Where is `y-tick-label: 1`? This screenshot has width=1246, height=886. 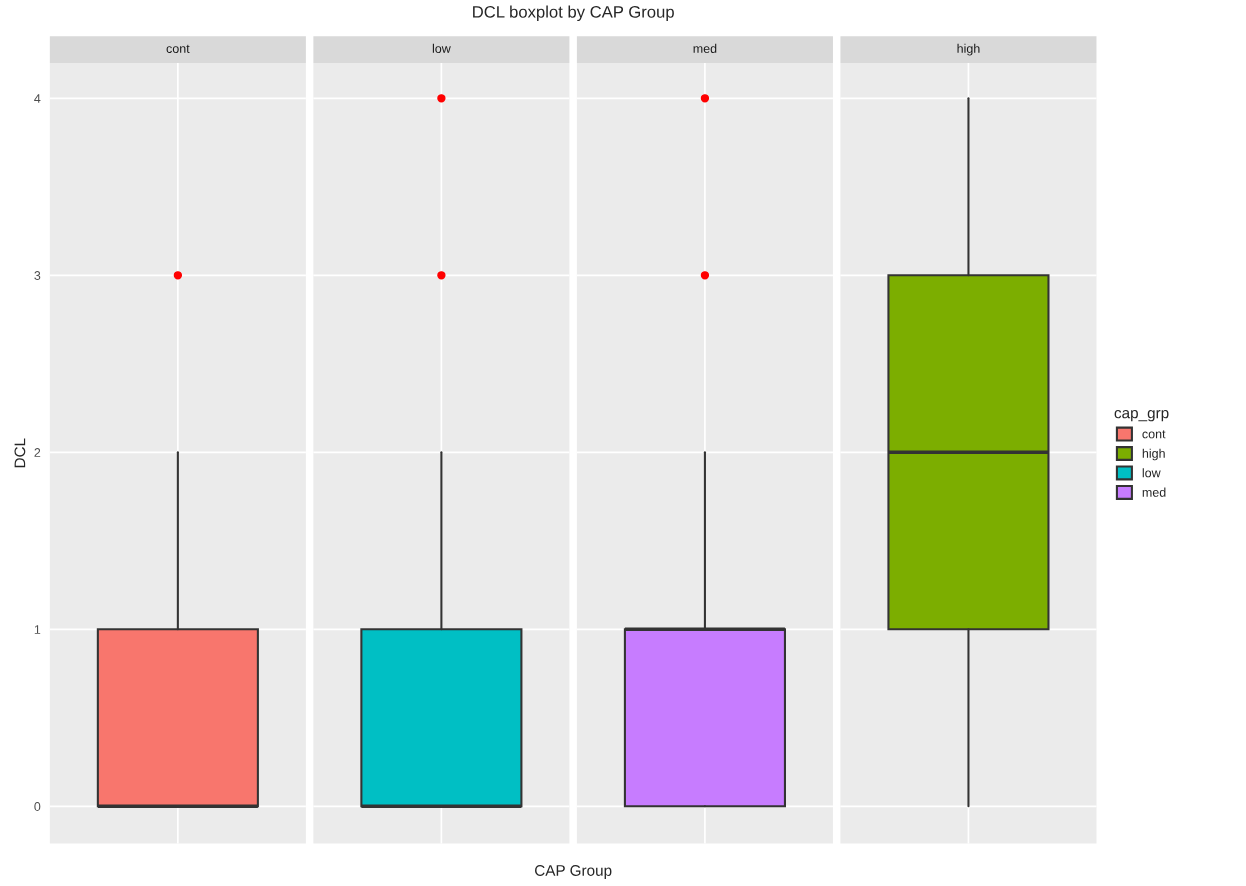 y-tick-label: 1 is located at coordinates (37, 629).